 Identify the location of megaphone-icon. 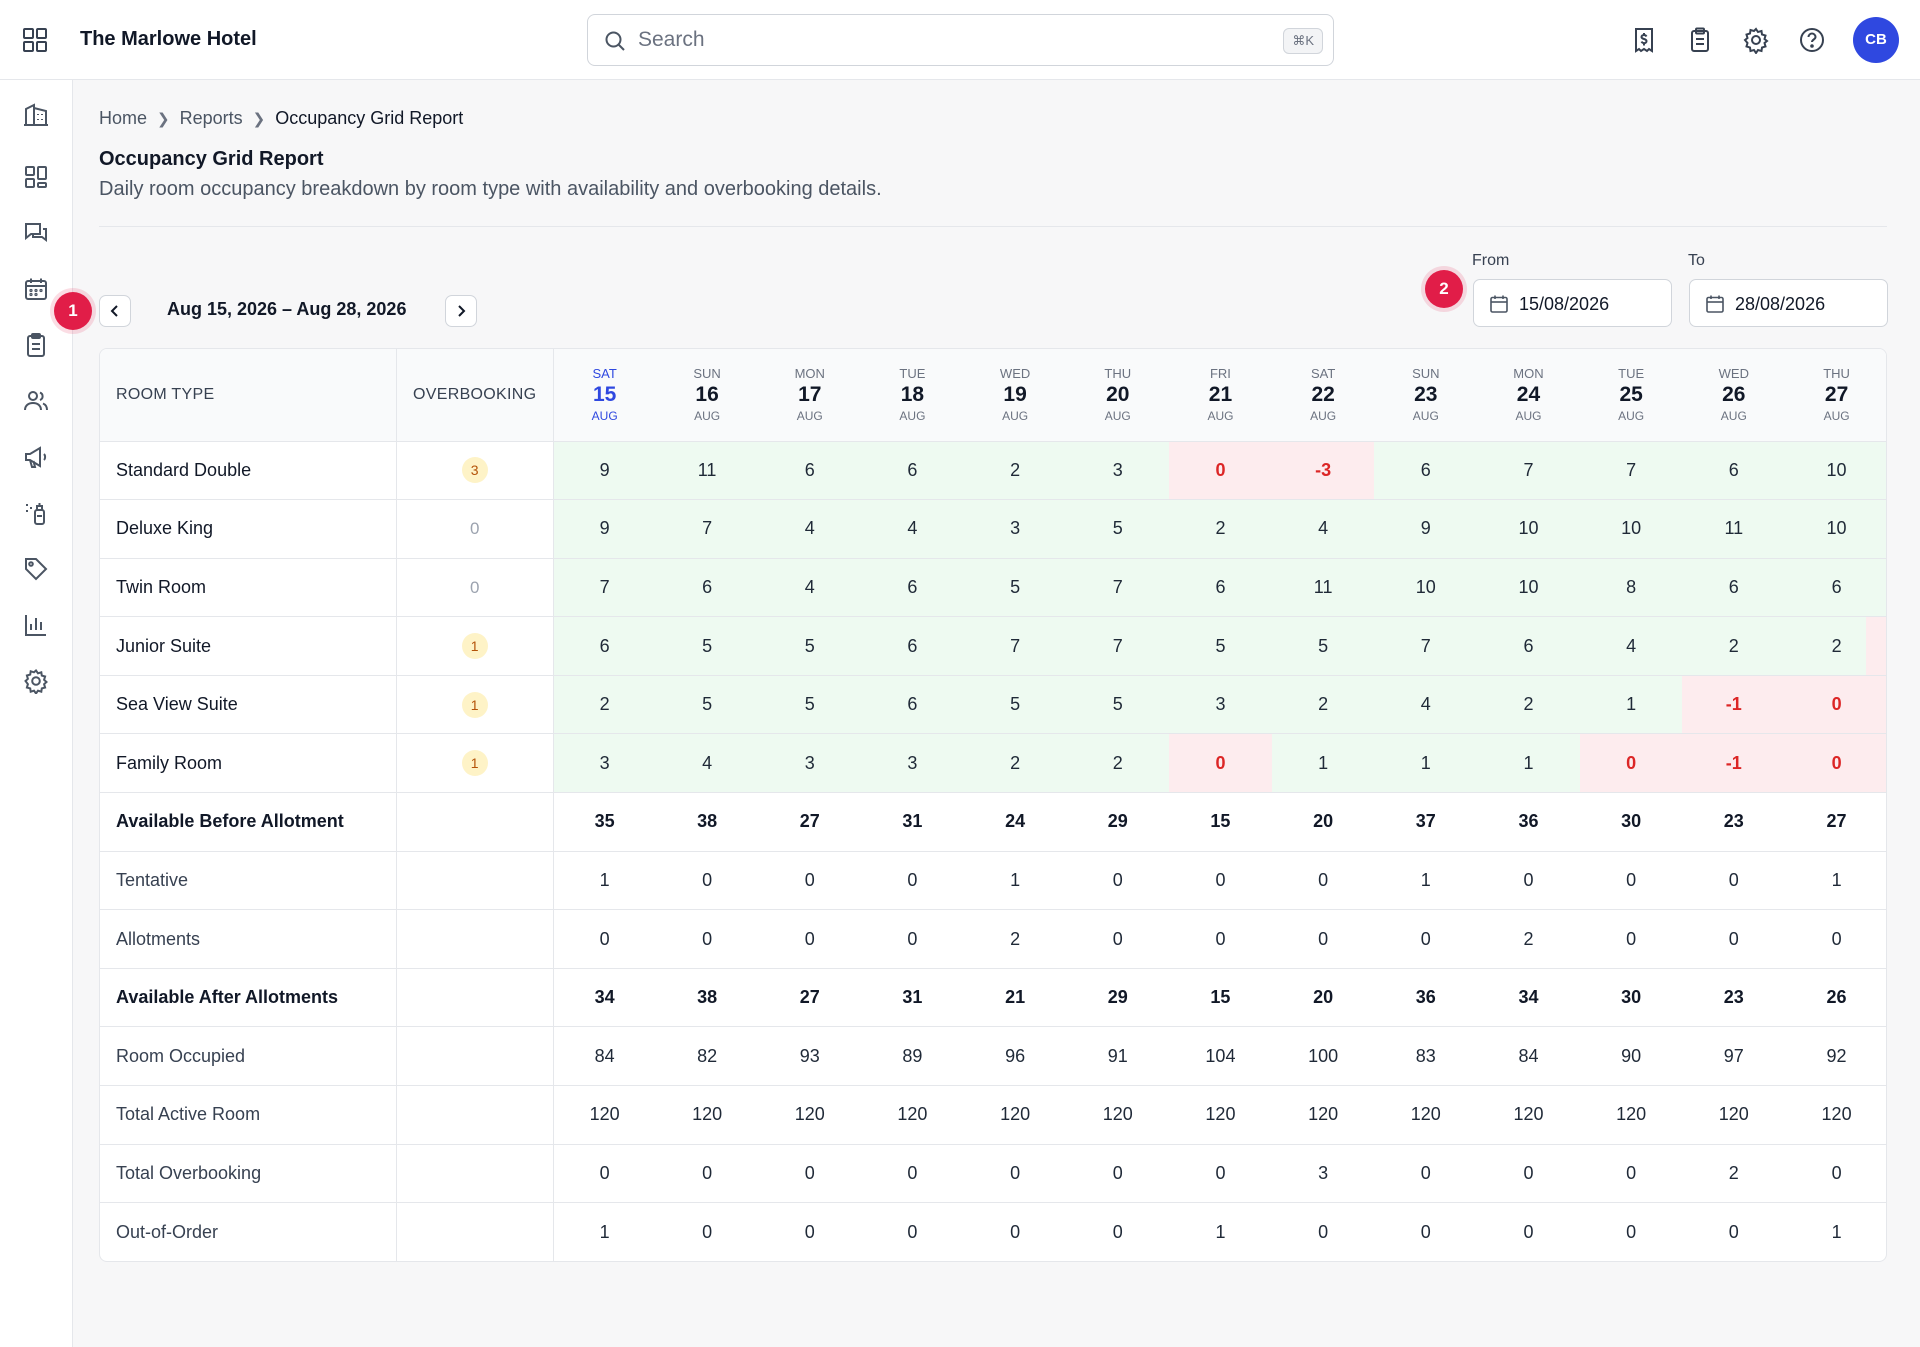
(36, 457).